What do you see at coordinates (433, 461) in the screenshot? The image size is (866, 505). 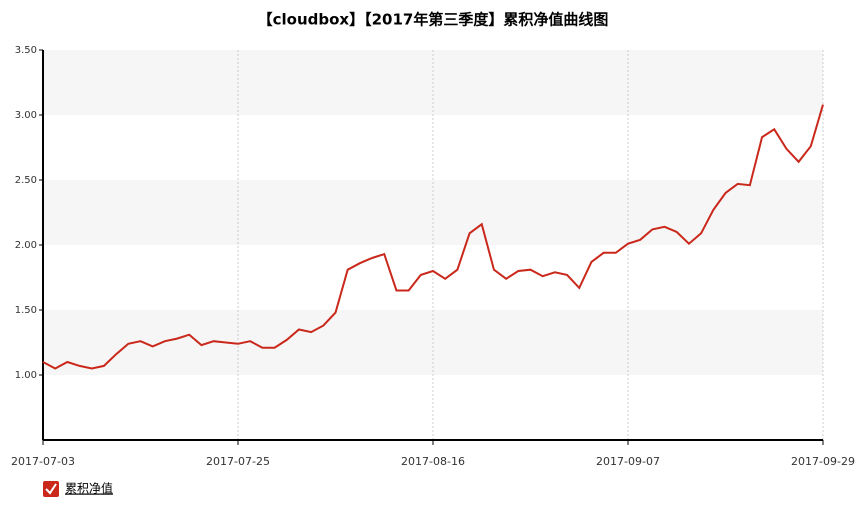 I see `x-tick-label: 2017-08-16` at bounding box center [433, 461].